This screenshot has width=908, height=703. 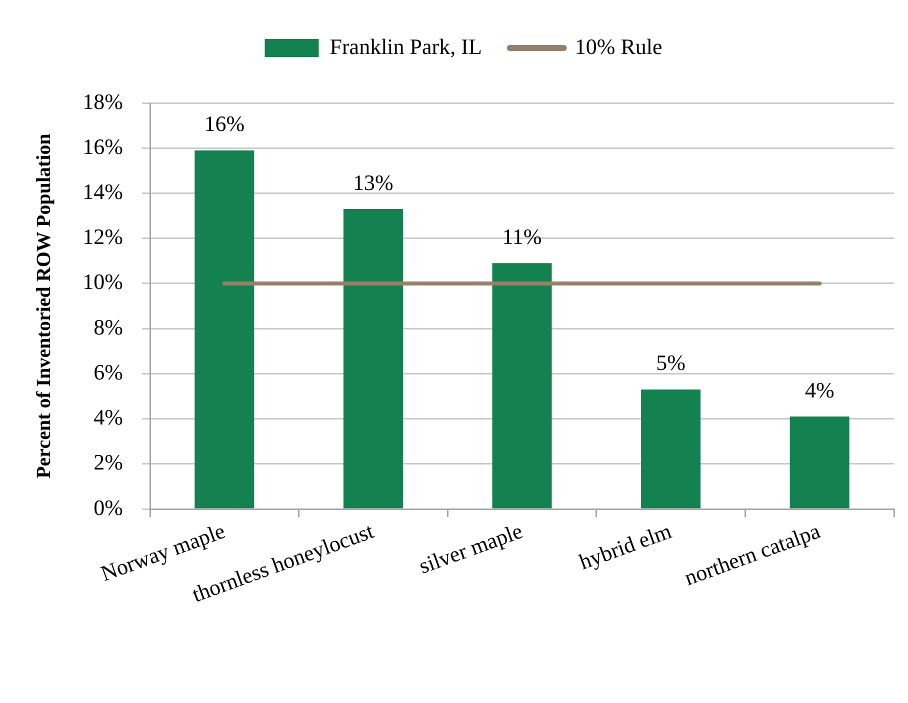 What do you see at coordinates (625, 546) in the screenshot?
I see `x-tick-label: hybrid elm` at bounding box center [625, 546].